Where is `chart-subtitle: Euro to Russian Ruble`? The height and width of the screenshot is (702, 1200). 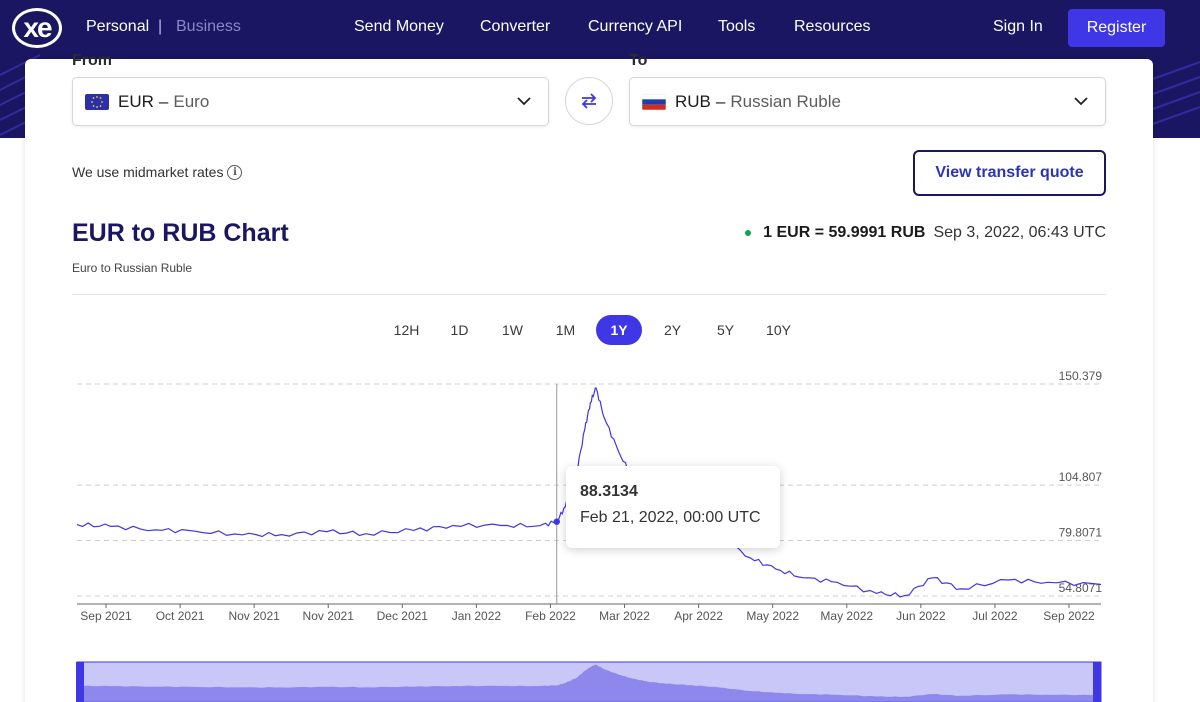 chart-subtitle: Euro to Russian Ruble is located at coordinates (132, 268).